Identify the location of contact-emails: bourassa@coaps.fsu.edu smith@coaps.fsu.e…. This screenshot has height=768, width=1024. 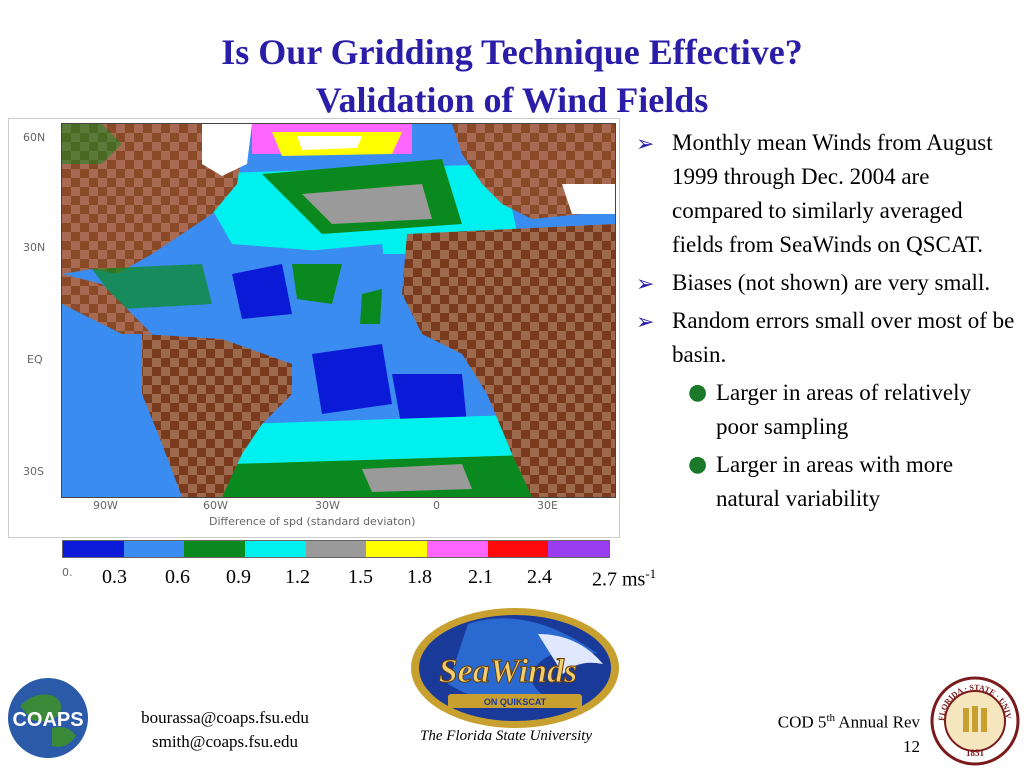
(225, 730).